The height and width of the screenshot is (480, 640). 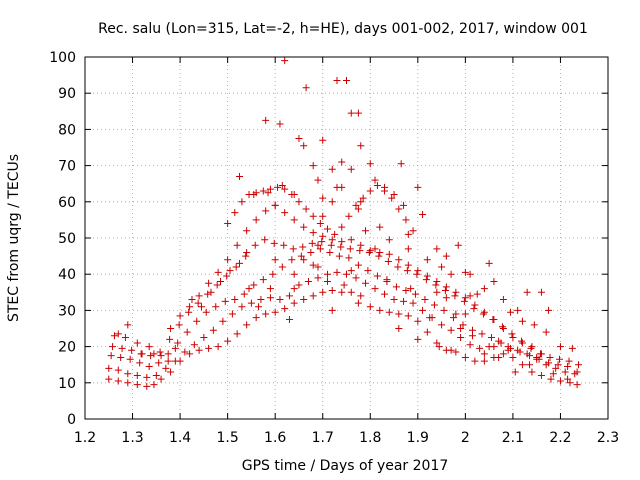 What do you see at coordinates (608, 438) in the screenshot?
I see `x-tick-label: 2.3` at bounding box center [608, 438].